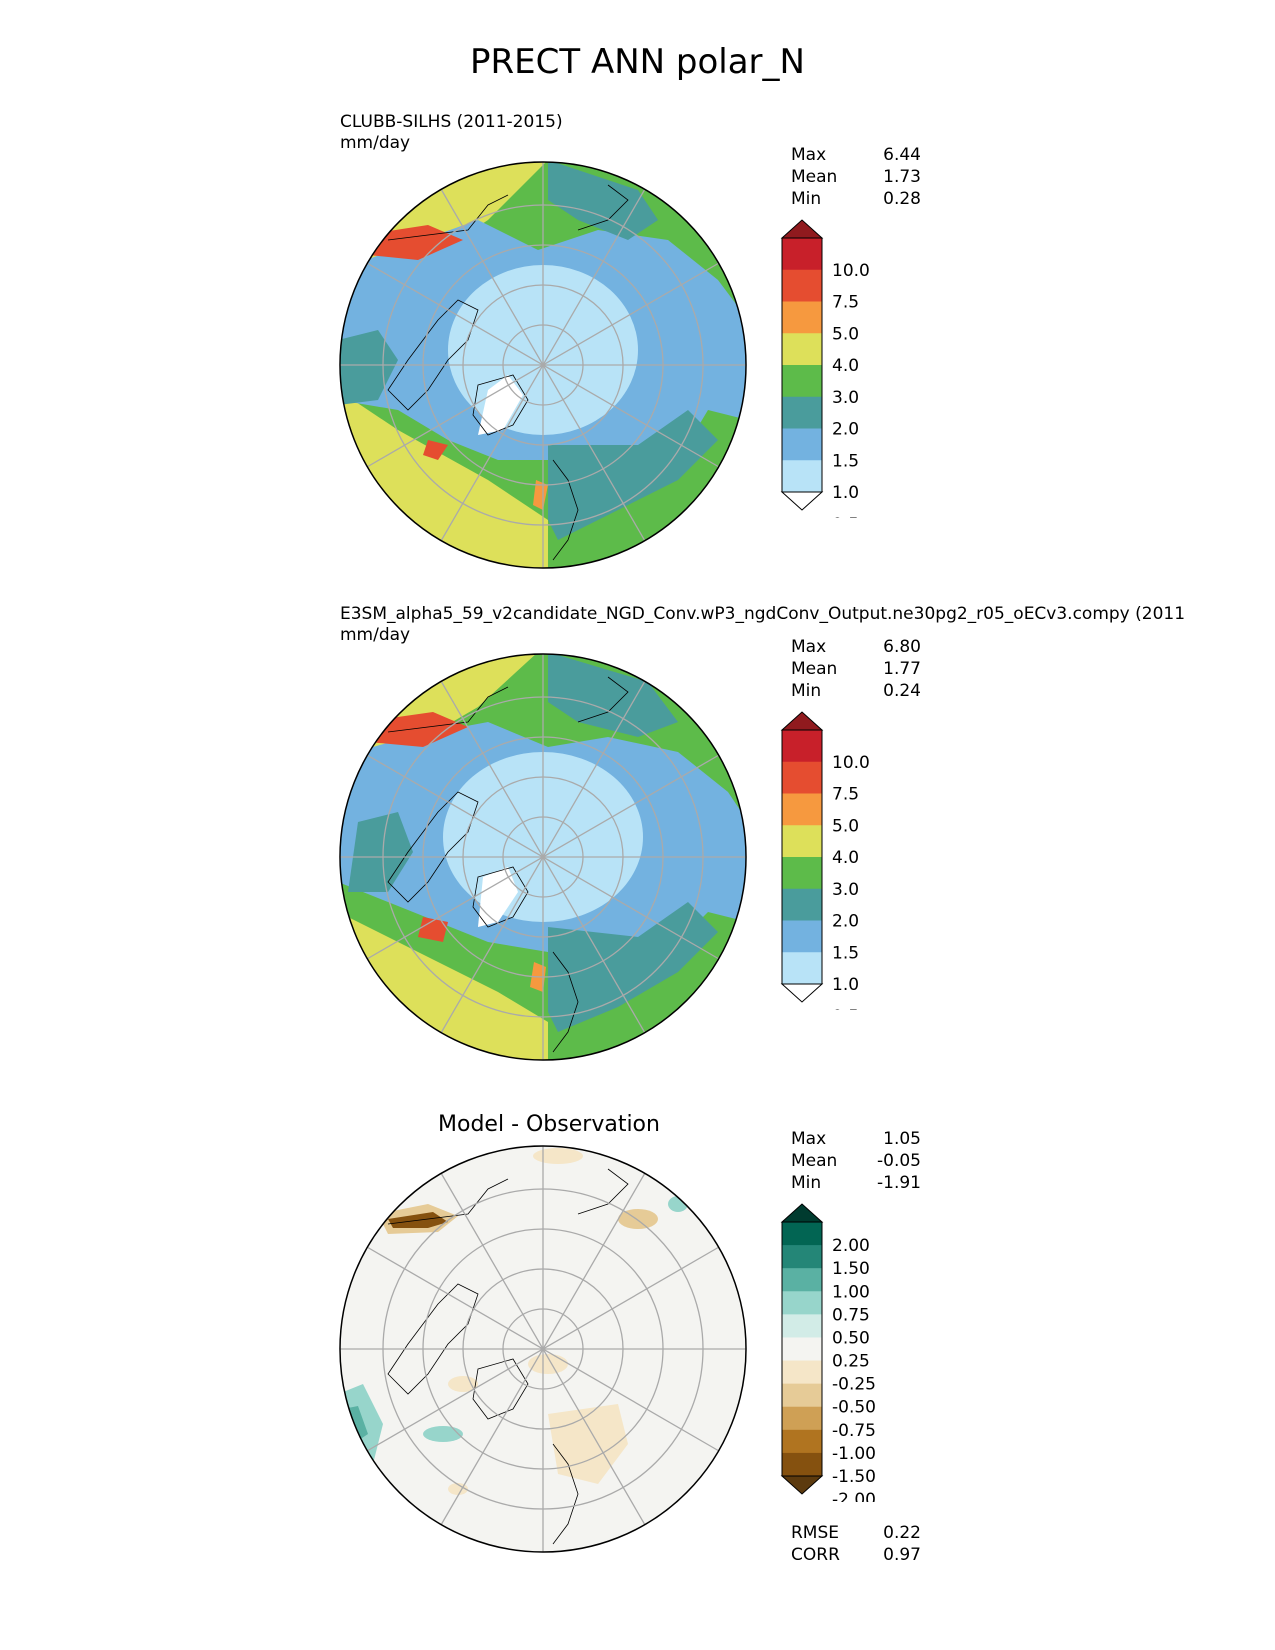 This screenshot has width=1275, height=1650. What do you see at coordinates (443, 1434) in the screenshot?
I see `panel3-field-teal-atlantic` at bounding box center [443, 1434].